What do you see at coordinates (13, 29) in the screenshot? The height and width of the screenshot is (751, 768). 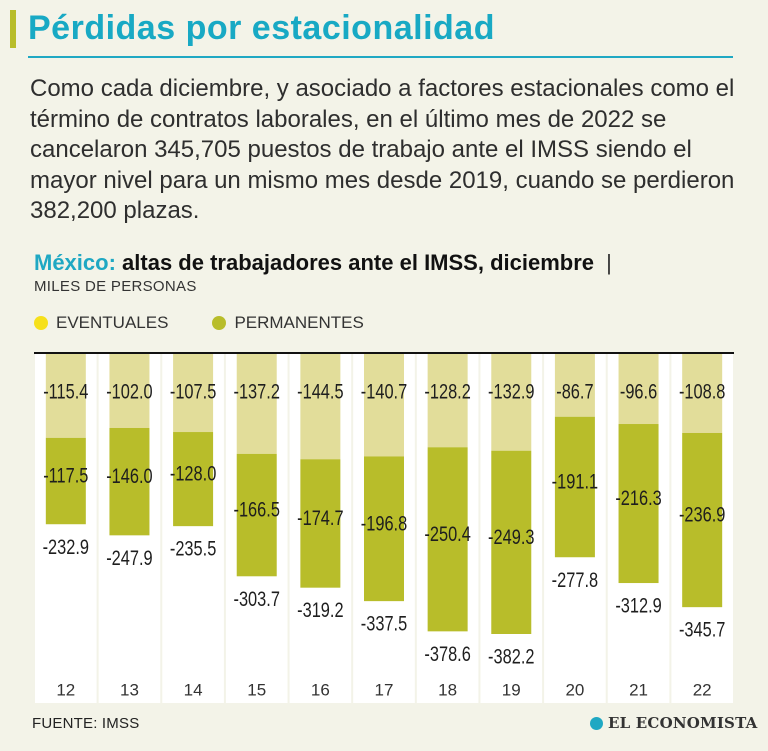 I see `title-accent-bar` at bounding box center [13, 29].